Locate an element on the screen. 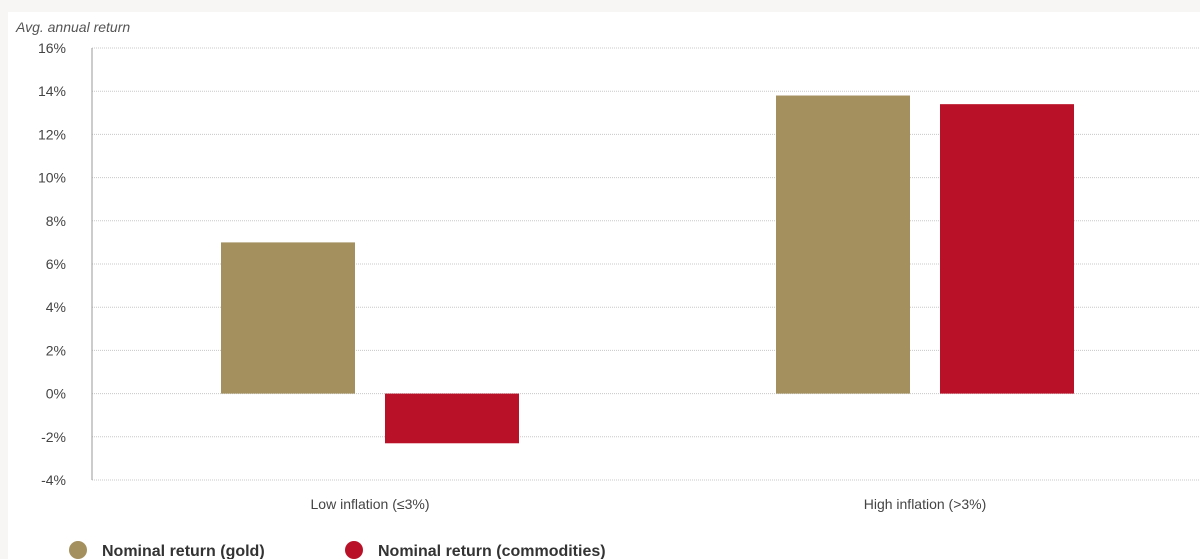 The width and height of the screenshot is (1200, 559). y-axis-title: Avg. annual return is located at coordinates (72, 27).